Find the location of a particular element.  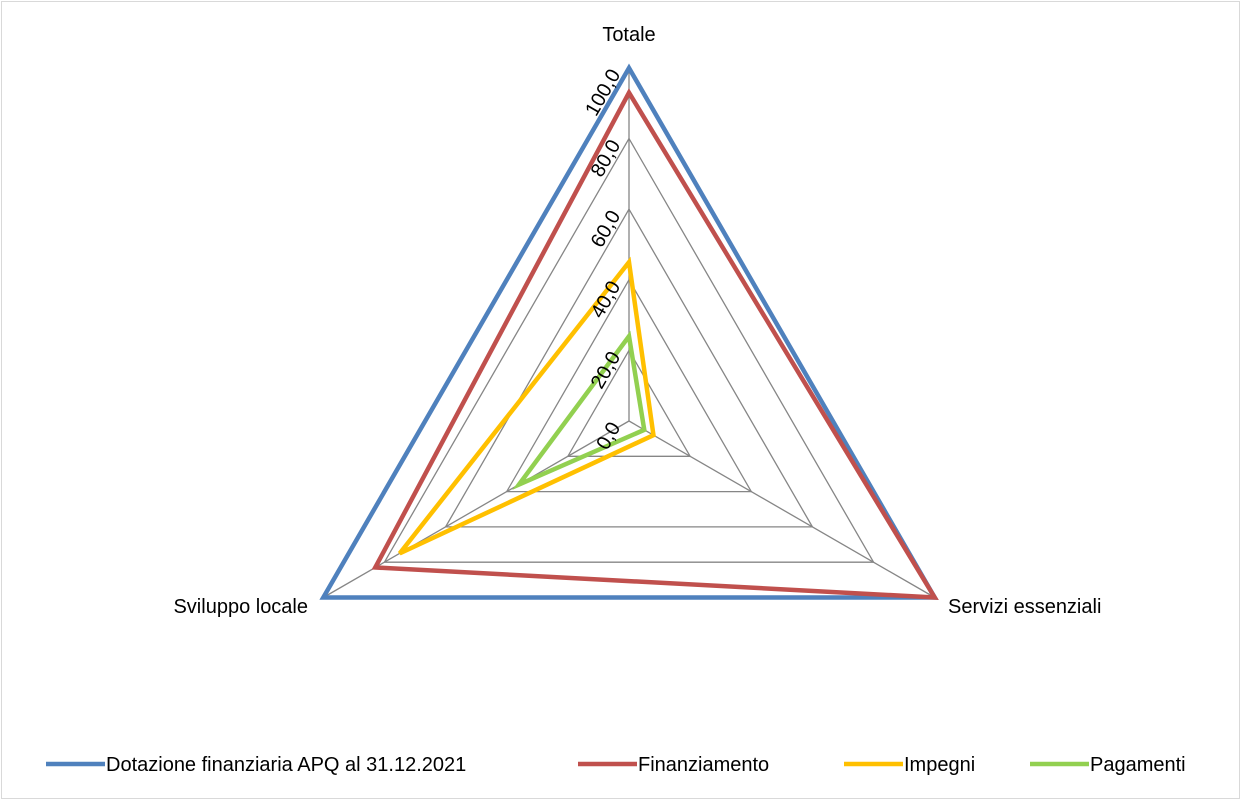

grid-spoke is located at coordinates (782, 509).